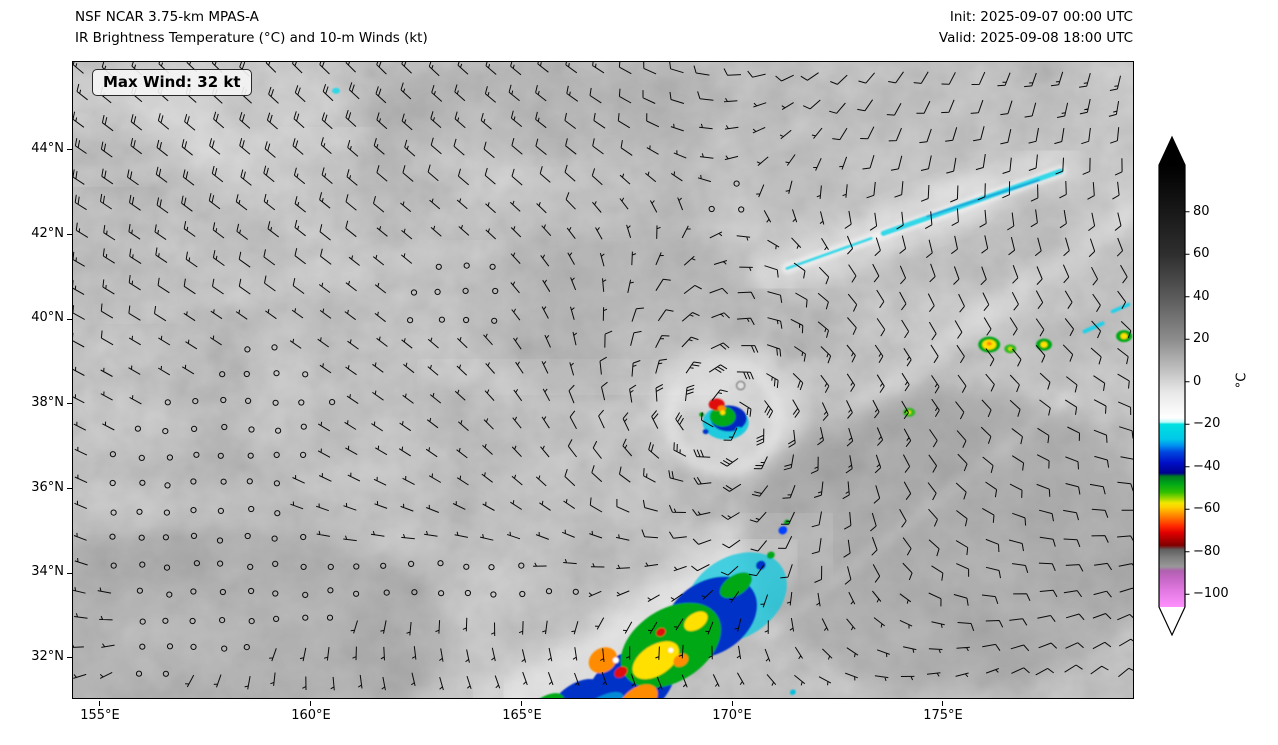 Image resolution: width=1278 pixels, height=745 pixels. I want to click on colorbar-tick-label: −60, so click(1207, 508).